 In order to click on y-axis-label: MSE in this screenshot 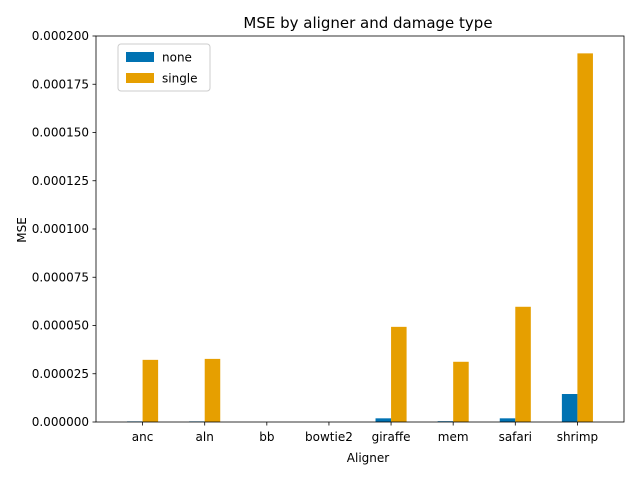, I will do `click(22, 230)`.